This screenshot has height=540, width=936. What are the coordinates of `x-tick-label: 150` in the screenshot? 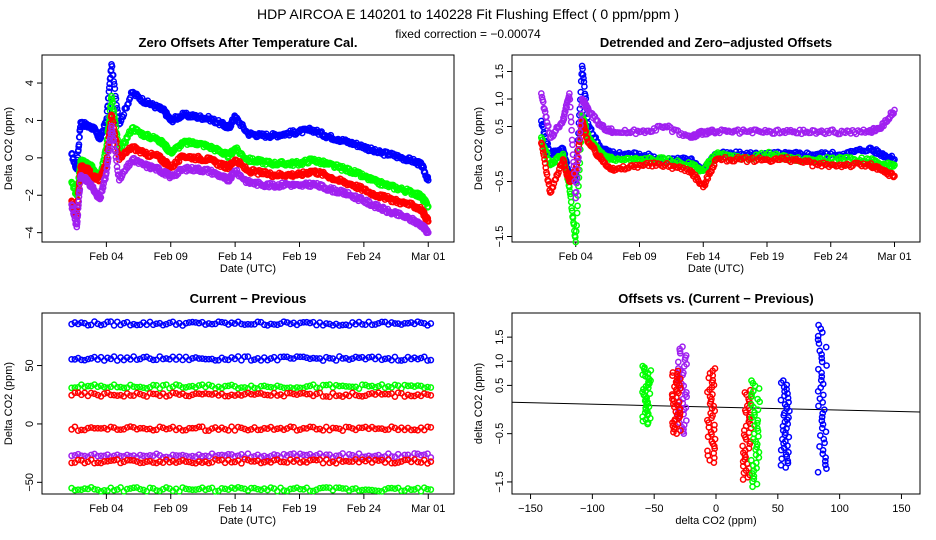 It's located at (901, 509).